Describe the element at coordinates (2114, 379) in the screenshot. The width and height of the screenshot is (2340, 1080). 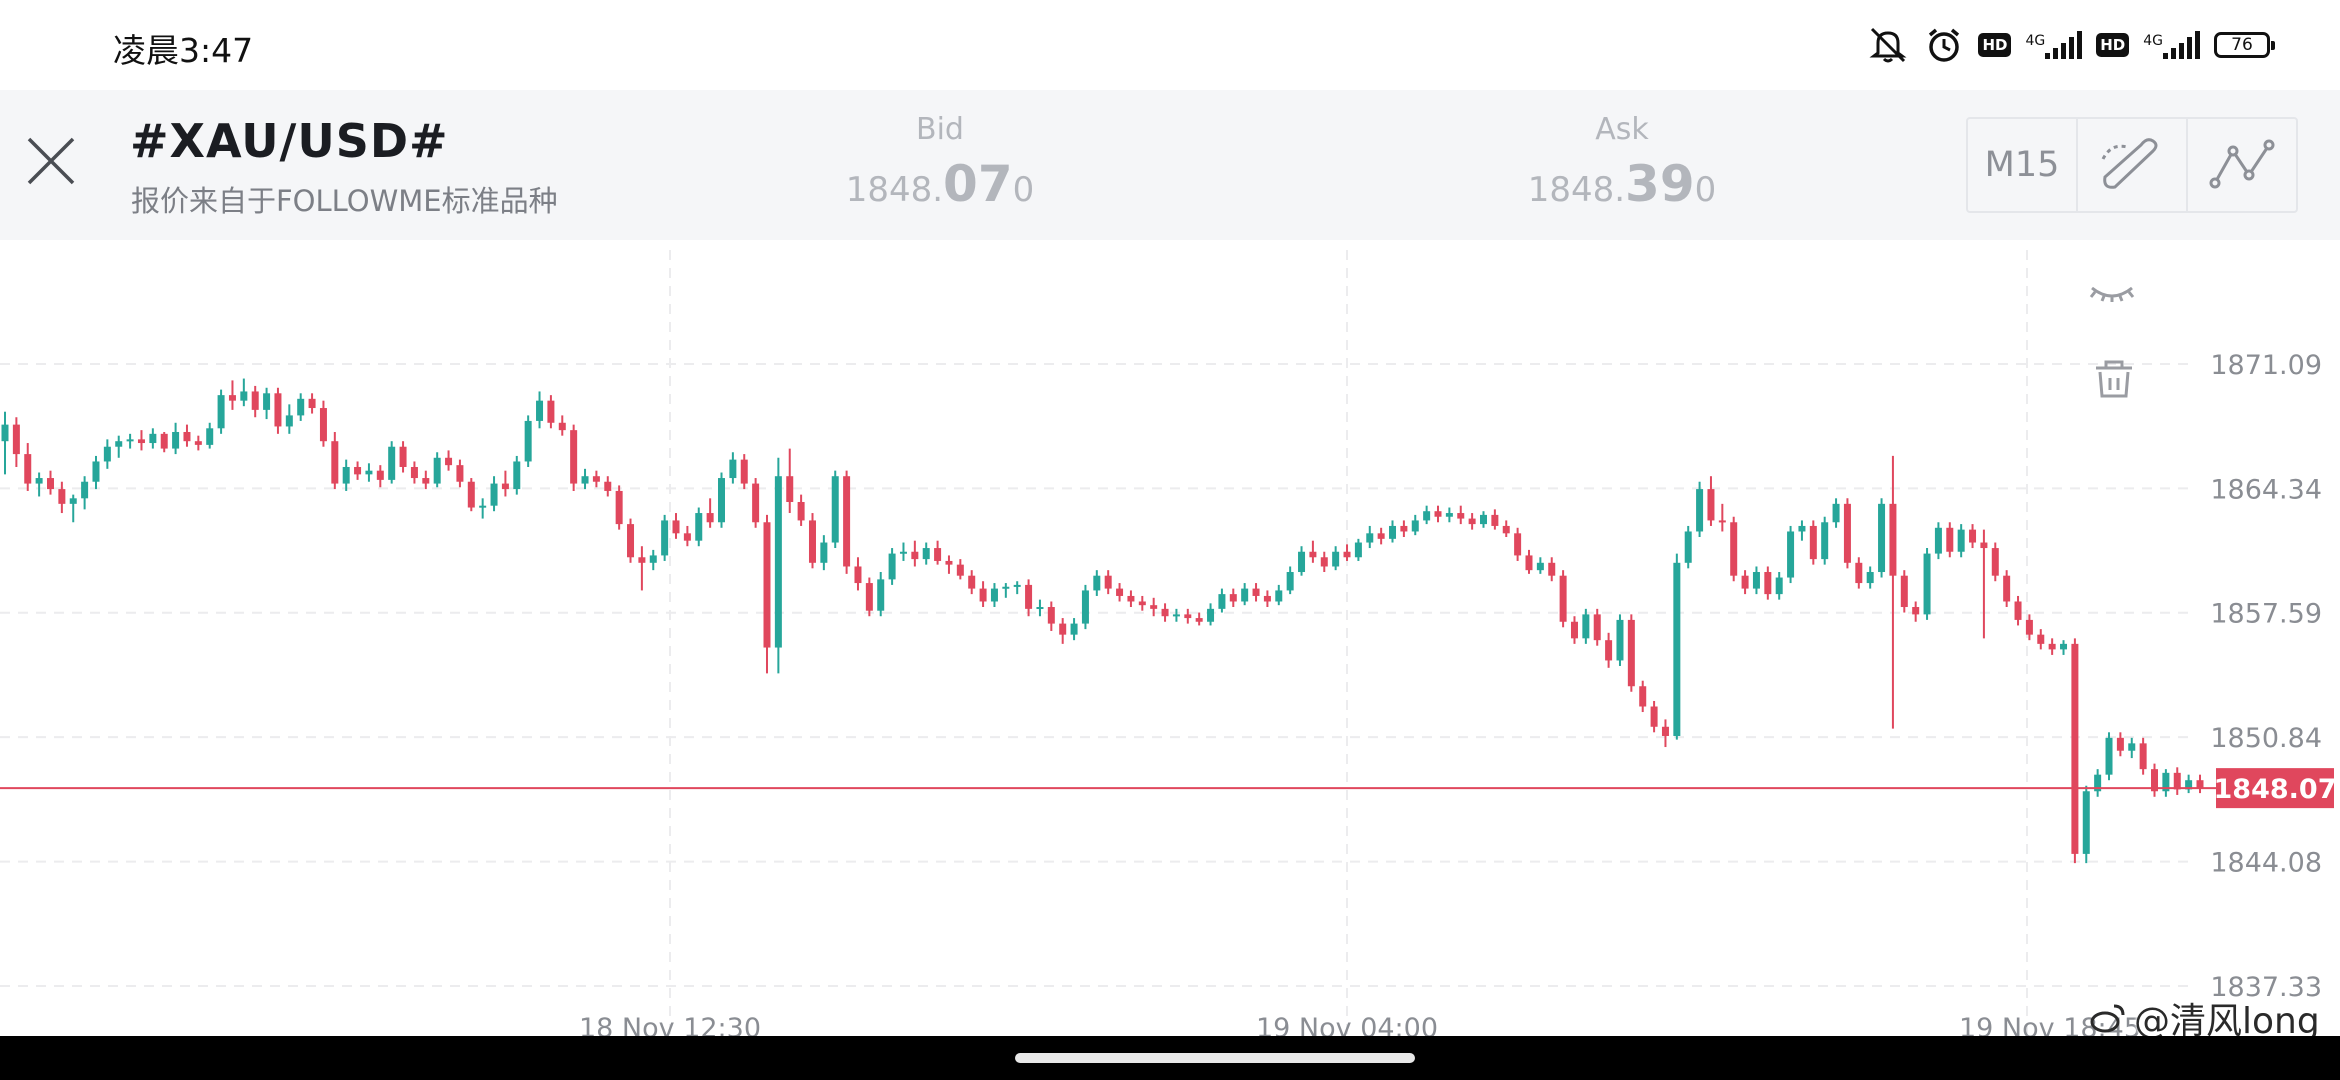
I see `delete-drawings-button` at that location.